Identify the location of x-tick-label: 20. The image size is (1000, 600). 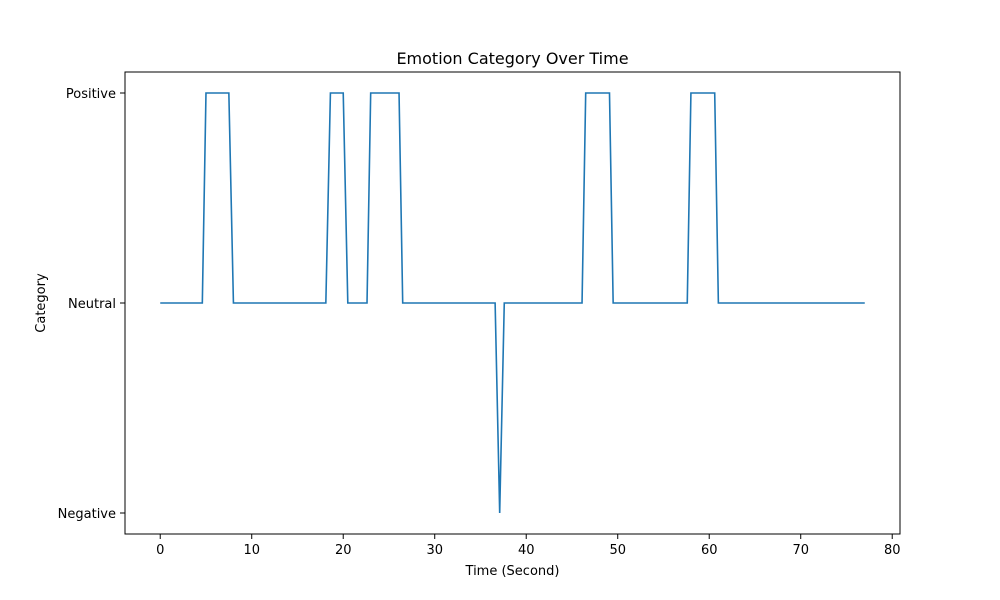
(343, 550).